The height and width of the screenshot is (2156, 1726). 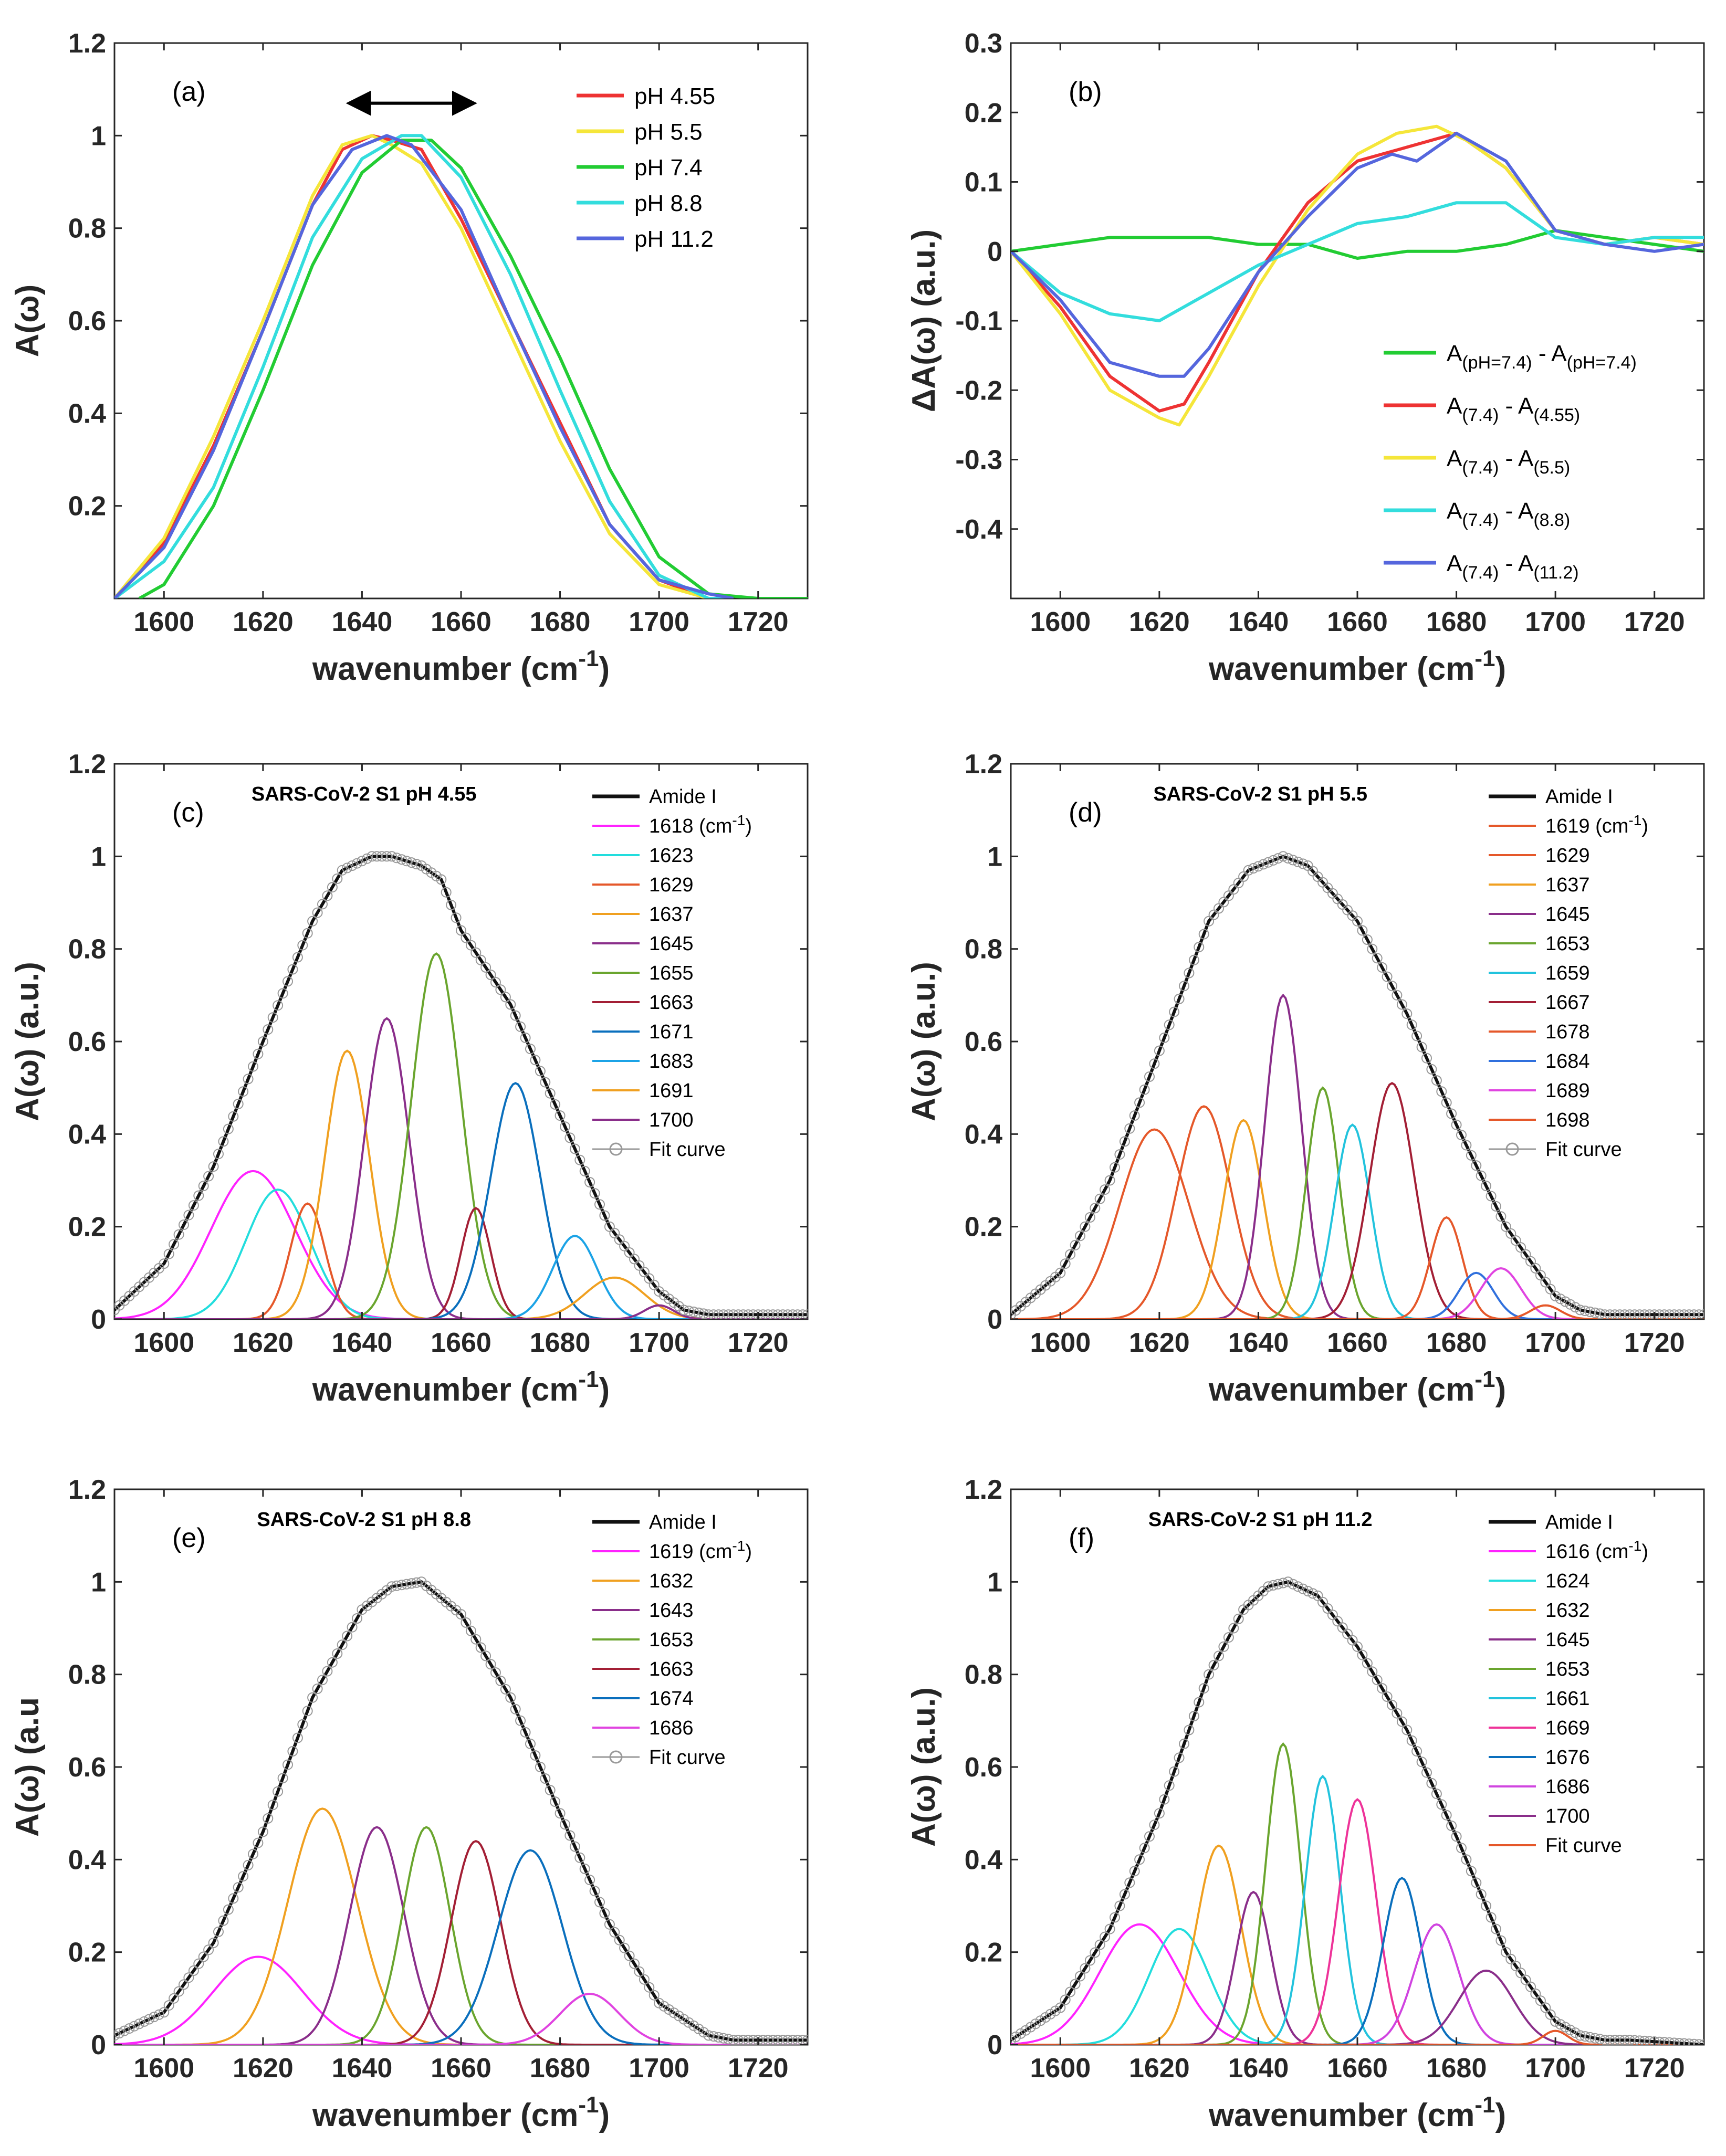 I want to click on x-axis-label-text: wavenumber (cm, so click(x=1342, y=2115).